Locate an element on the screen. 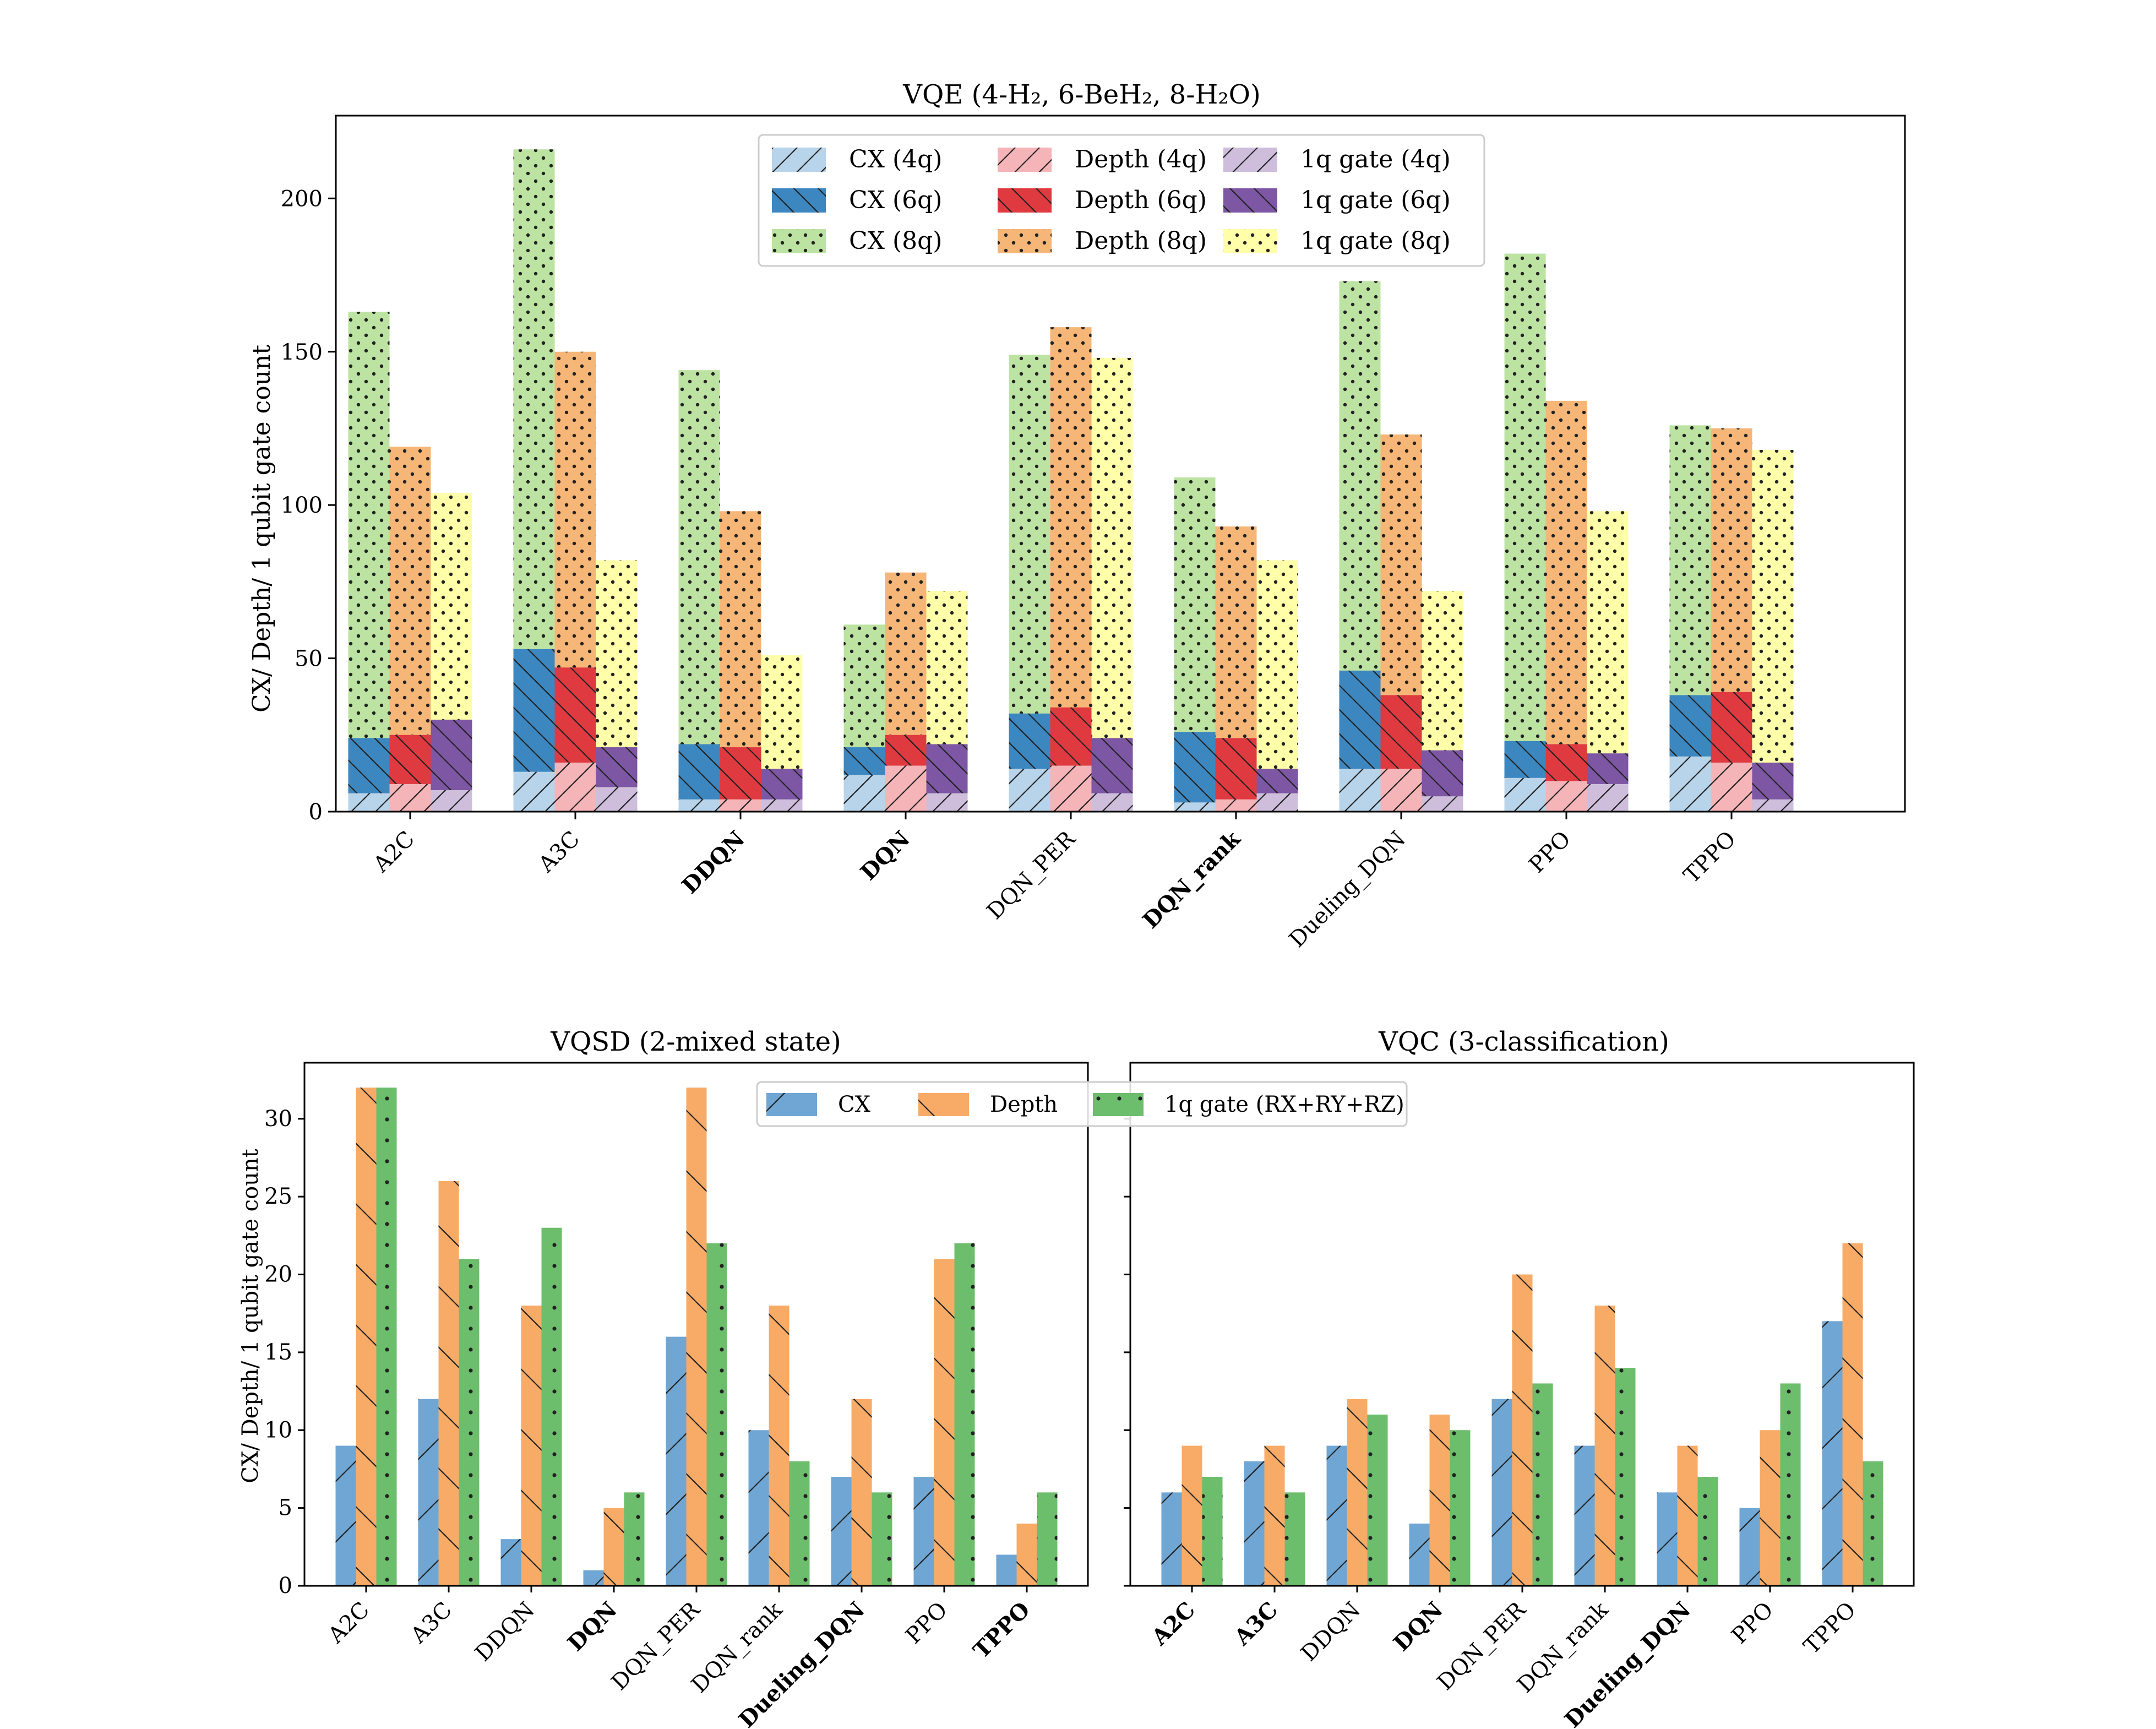 The width and height of the screenshot is (2156, 1729). vqc-xtick-label: DQN is located at coordinates (1418, 1627).